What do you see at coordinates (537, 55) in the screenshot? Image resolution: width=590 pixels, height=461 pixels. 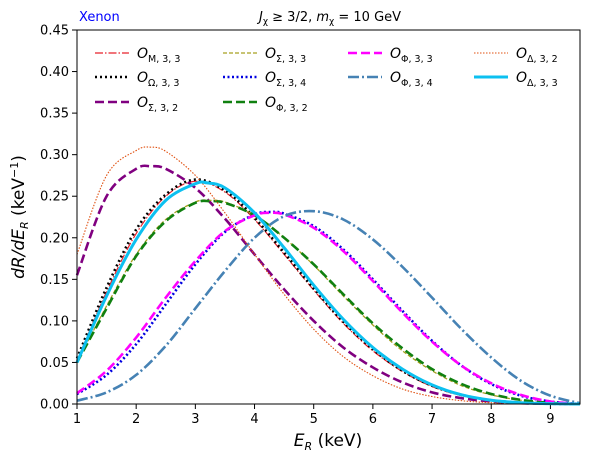 I see `legend-label-8: OΔ, 3, 2` at bounding box center [537, 55].